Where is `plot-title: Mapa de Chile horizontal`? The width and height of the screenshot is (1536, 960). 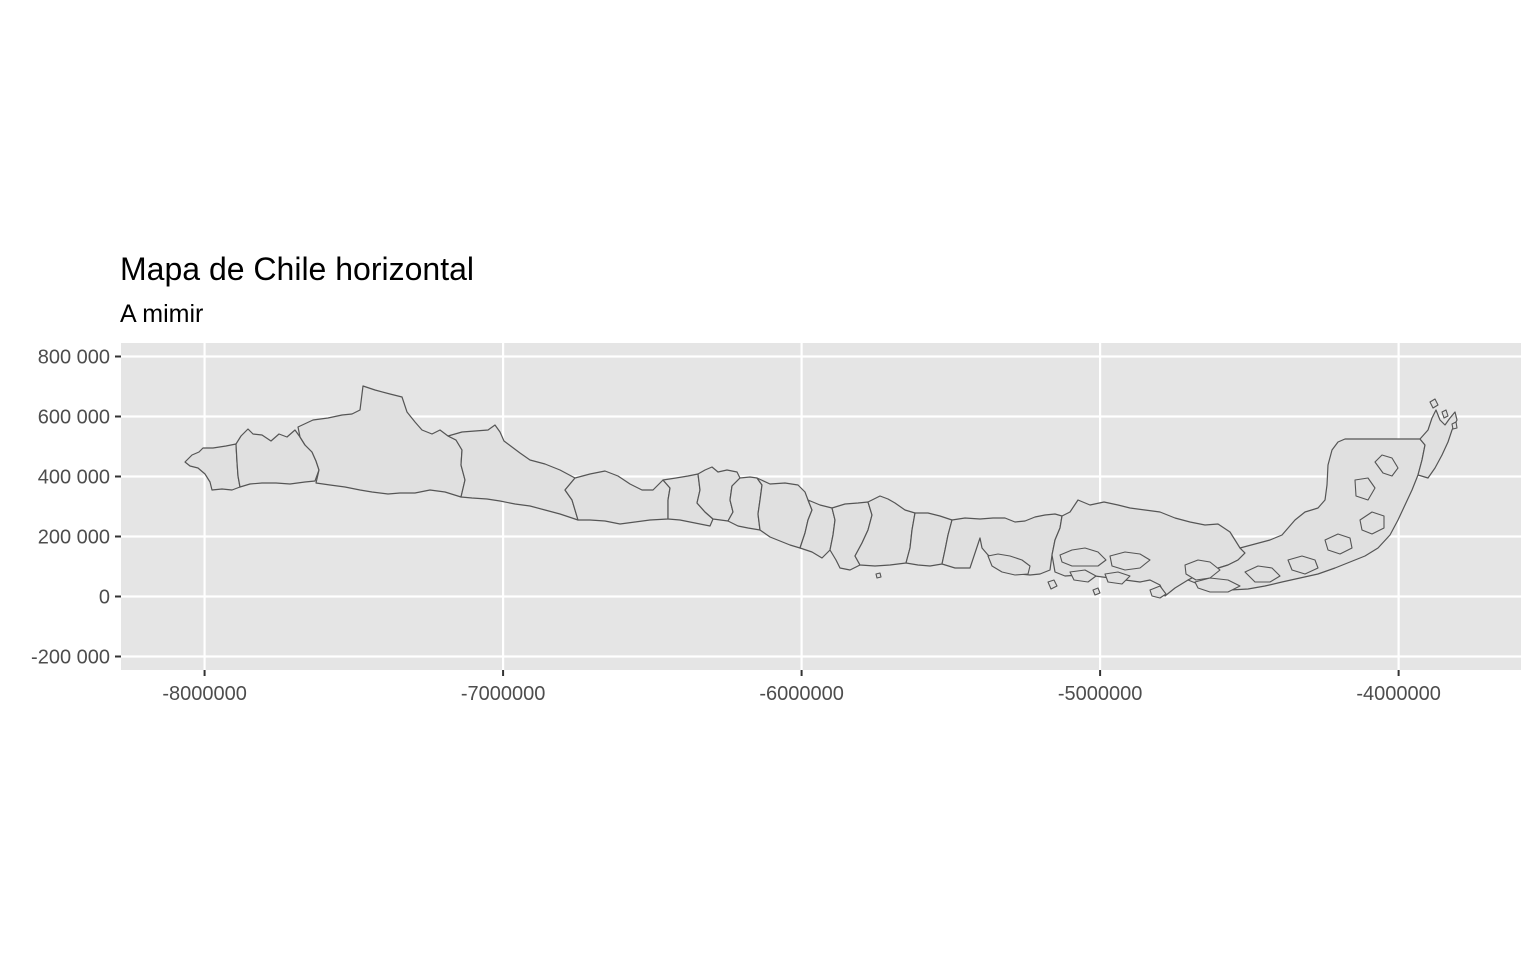
plot-title: Mapa de Chile horizontal is located at coordinates (297, 269).